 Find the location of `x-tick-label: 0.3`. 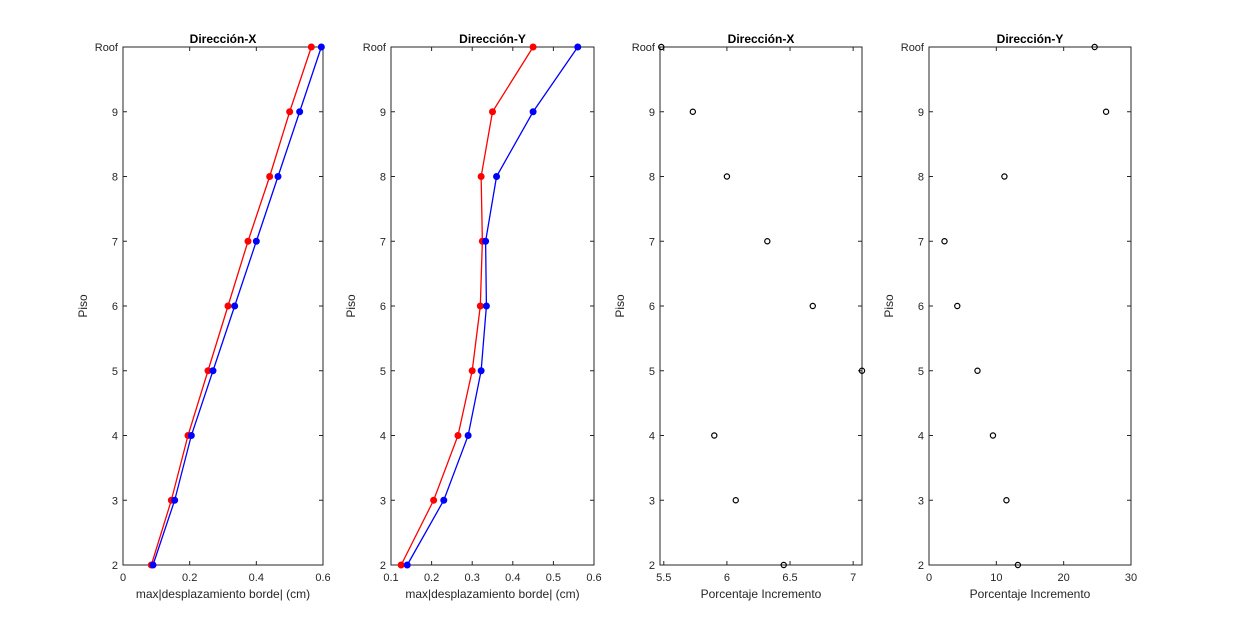

x-tick-label: 0.3 is located at coordinates (472, 578).